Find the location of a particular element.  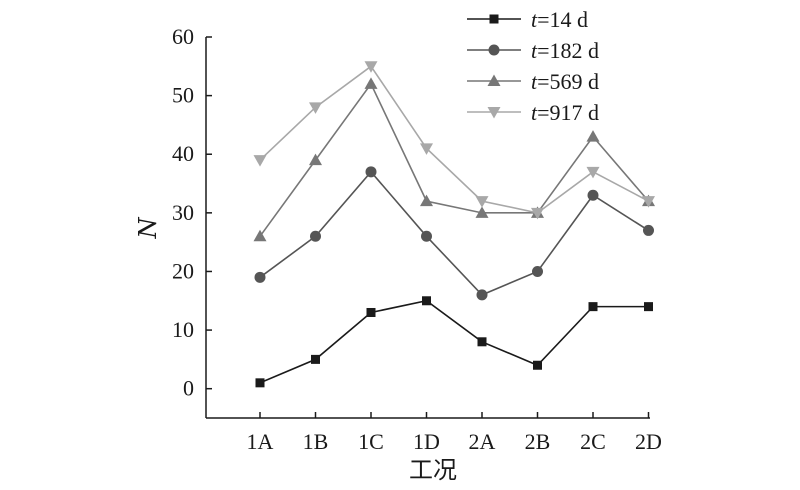

x-tick-label: 2C is located at coordinates (593, 441).